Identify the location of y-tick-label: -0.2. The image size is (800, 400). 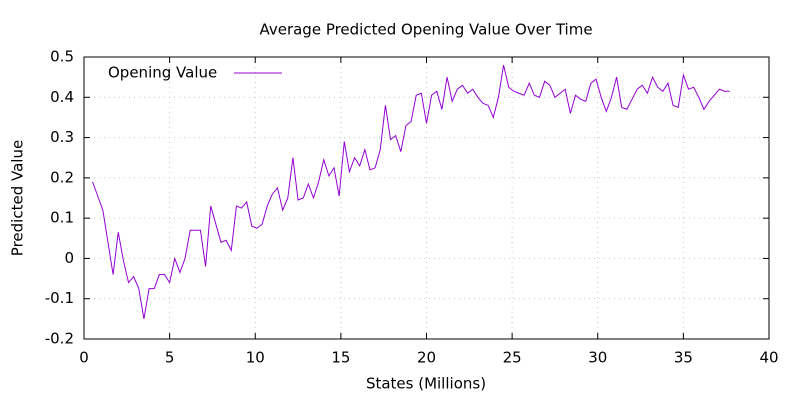
(59, 339).